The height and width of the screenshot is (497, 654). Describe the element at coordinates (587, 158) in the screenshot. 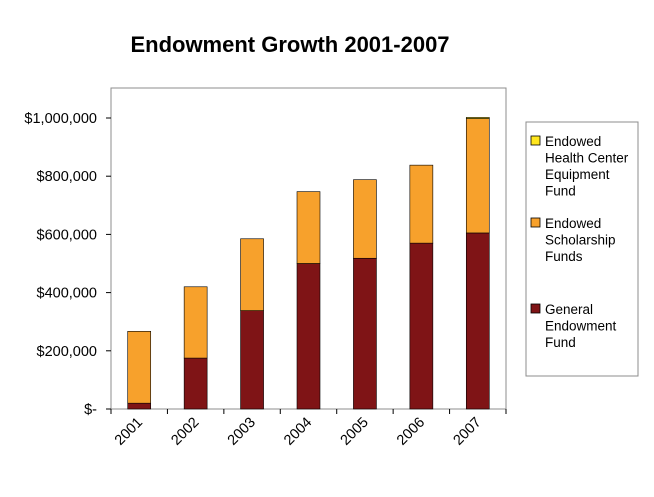

I see `legend-label-line: Health Center` at that location.